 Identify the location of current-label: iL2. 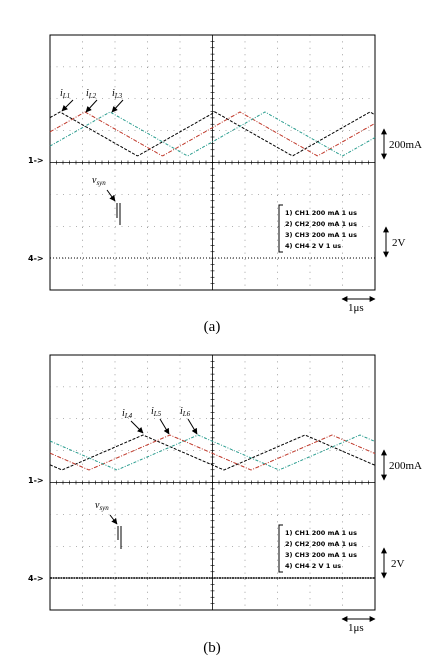
(91, 94).